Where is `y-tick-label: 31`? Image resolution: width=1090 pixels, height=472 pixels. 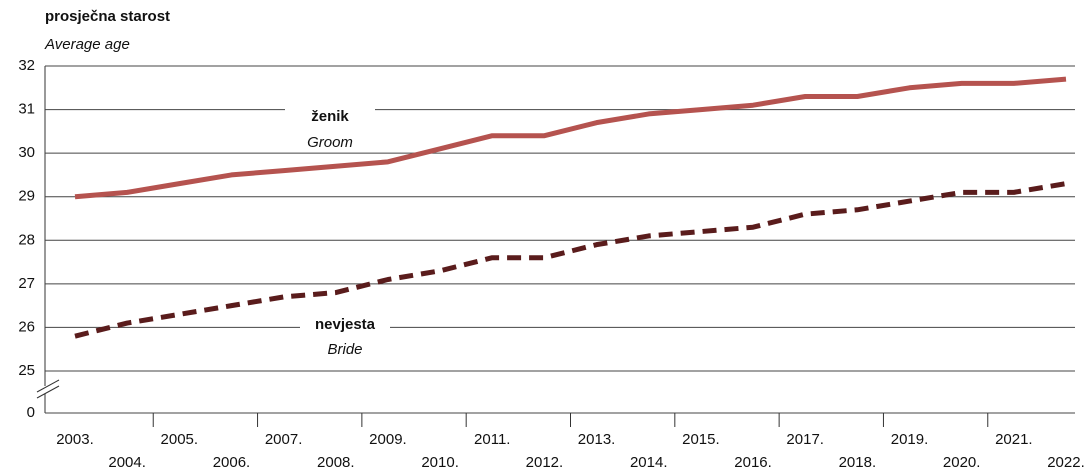 y-tick-label: 31 is located at coordinates (26, 109).